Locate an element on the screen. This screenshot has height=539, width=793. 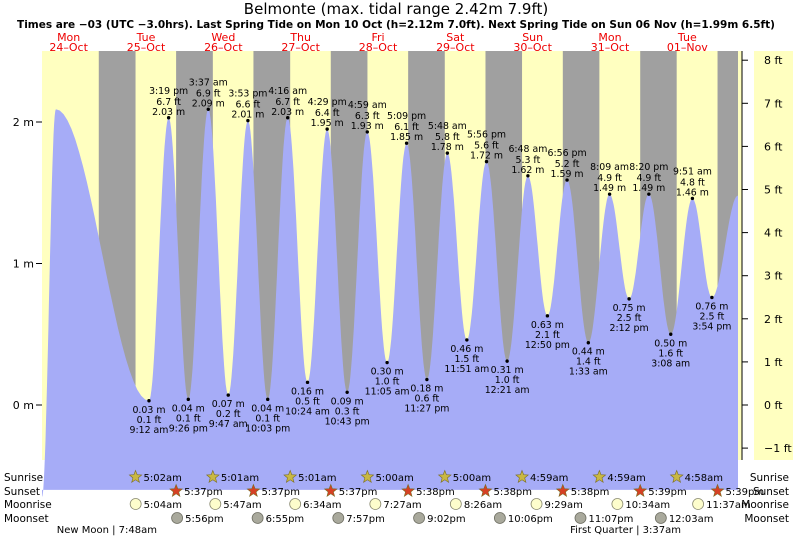
chart-title: Belmonte (max. tidal range 2.42m 7.9ft) is located at coordinates (396, 9).